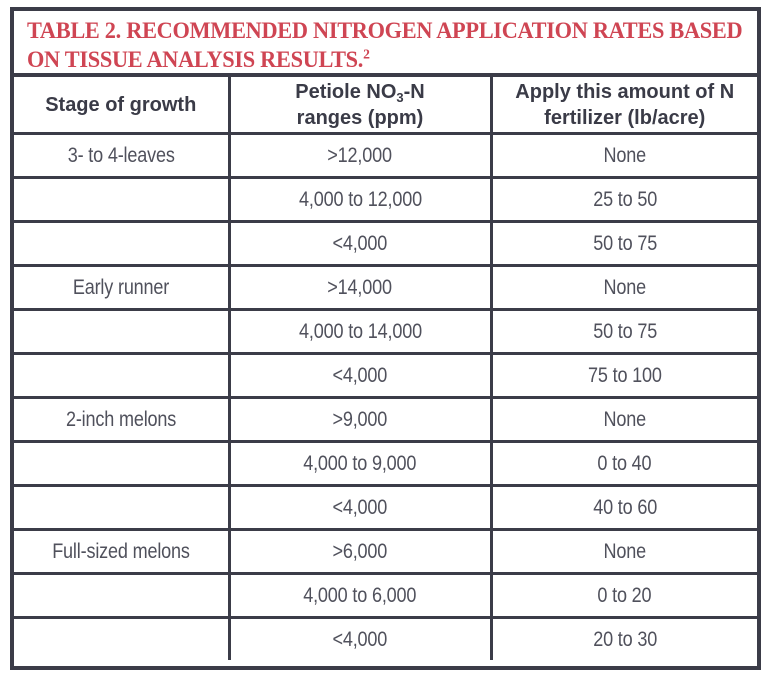 Image resolution: width=770 pixels, height=679 pixels. What do you see at coordinates (400, 97) in the screenshot?
I see `no3-subscript: 3` at bounding box center [400, 97].